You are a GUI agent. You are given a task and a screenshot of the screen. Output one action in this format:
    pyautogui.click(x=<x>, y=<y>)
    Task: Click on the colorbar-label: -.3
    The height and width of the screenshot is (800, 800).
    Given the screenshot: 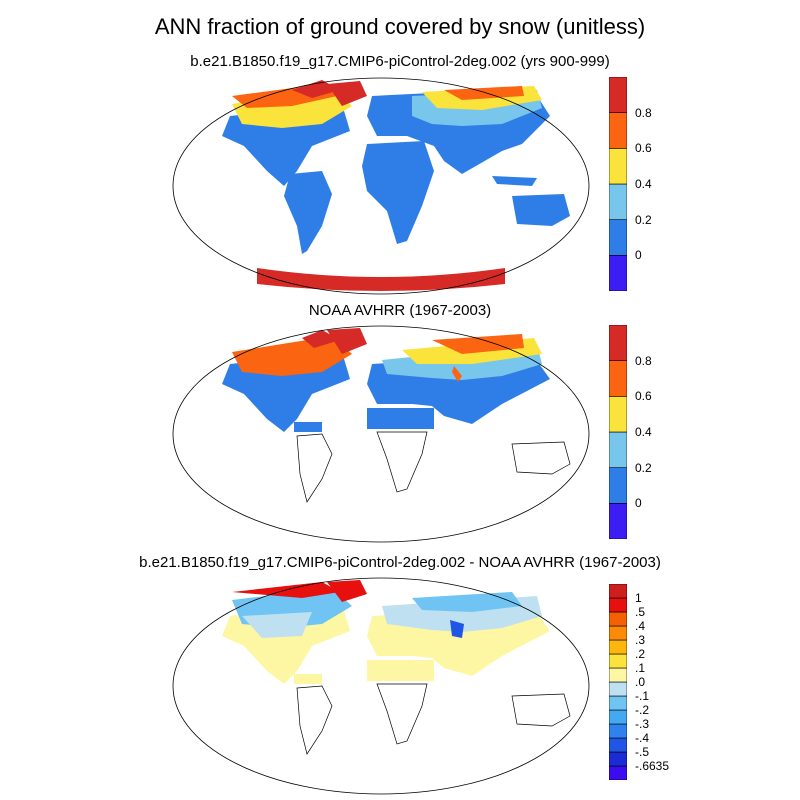 What is the action you would take?
    pyautogui.click(x=642, y=724)
    